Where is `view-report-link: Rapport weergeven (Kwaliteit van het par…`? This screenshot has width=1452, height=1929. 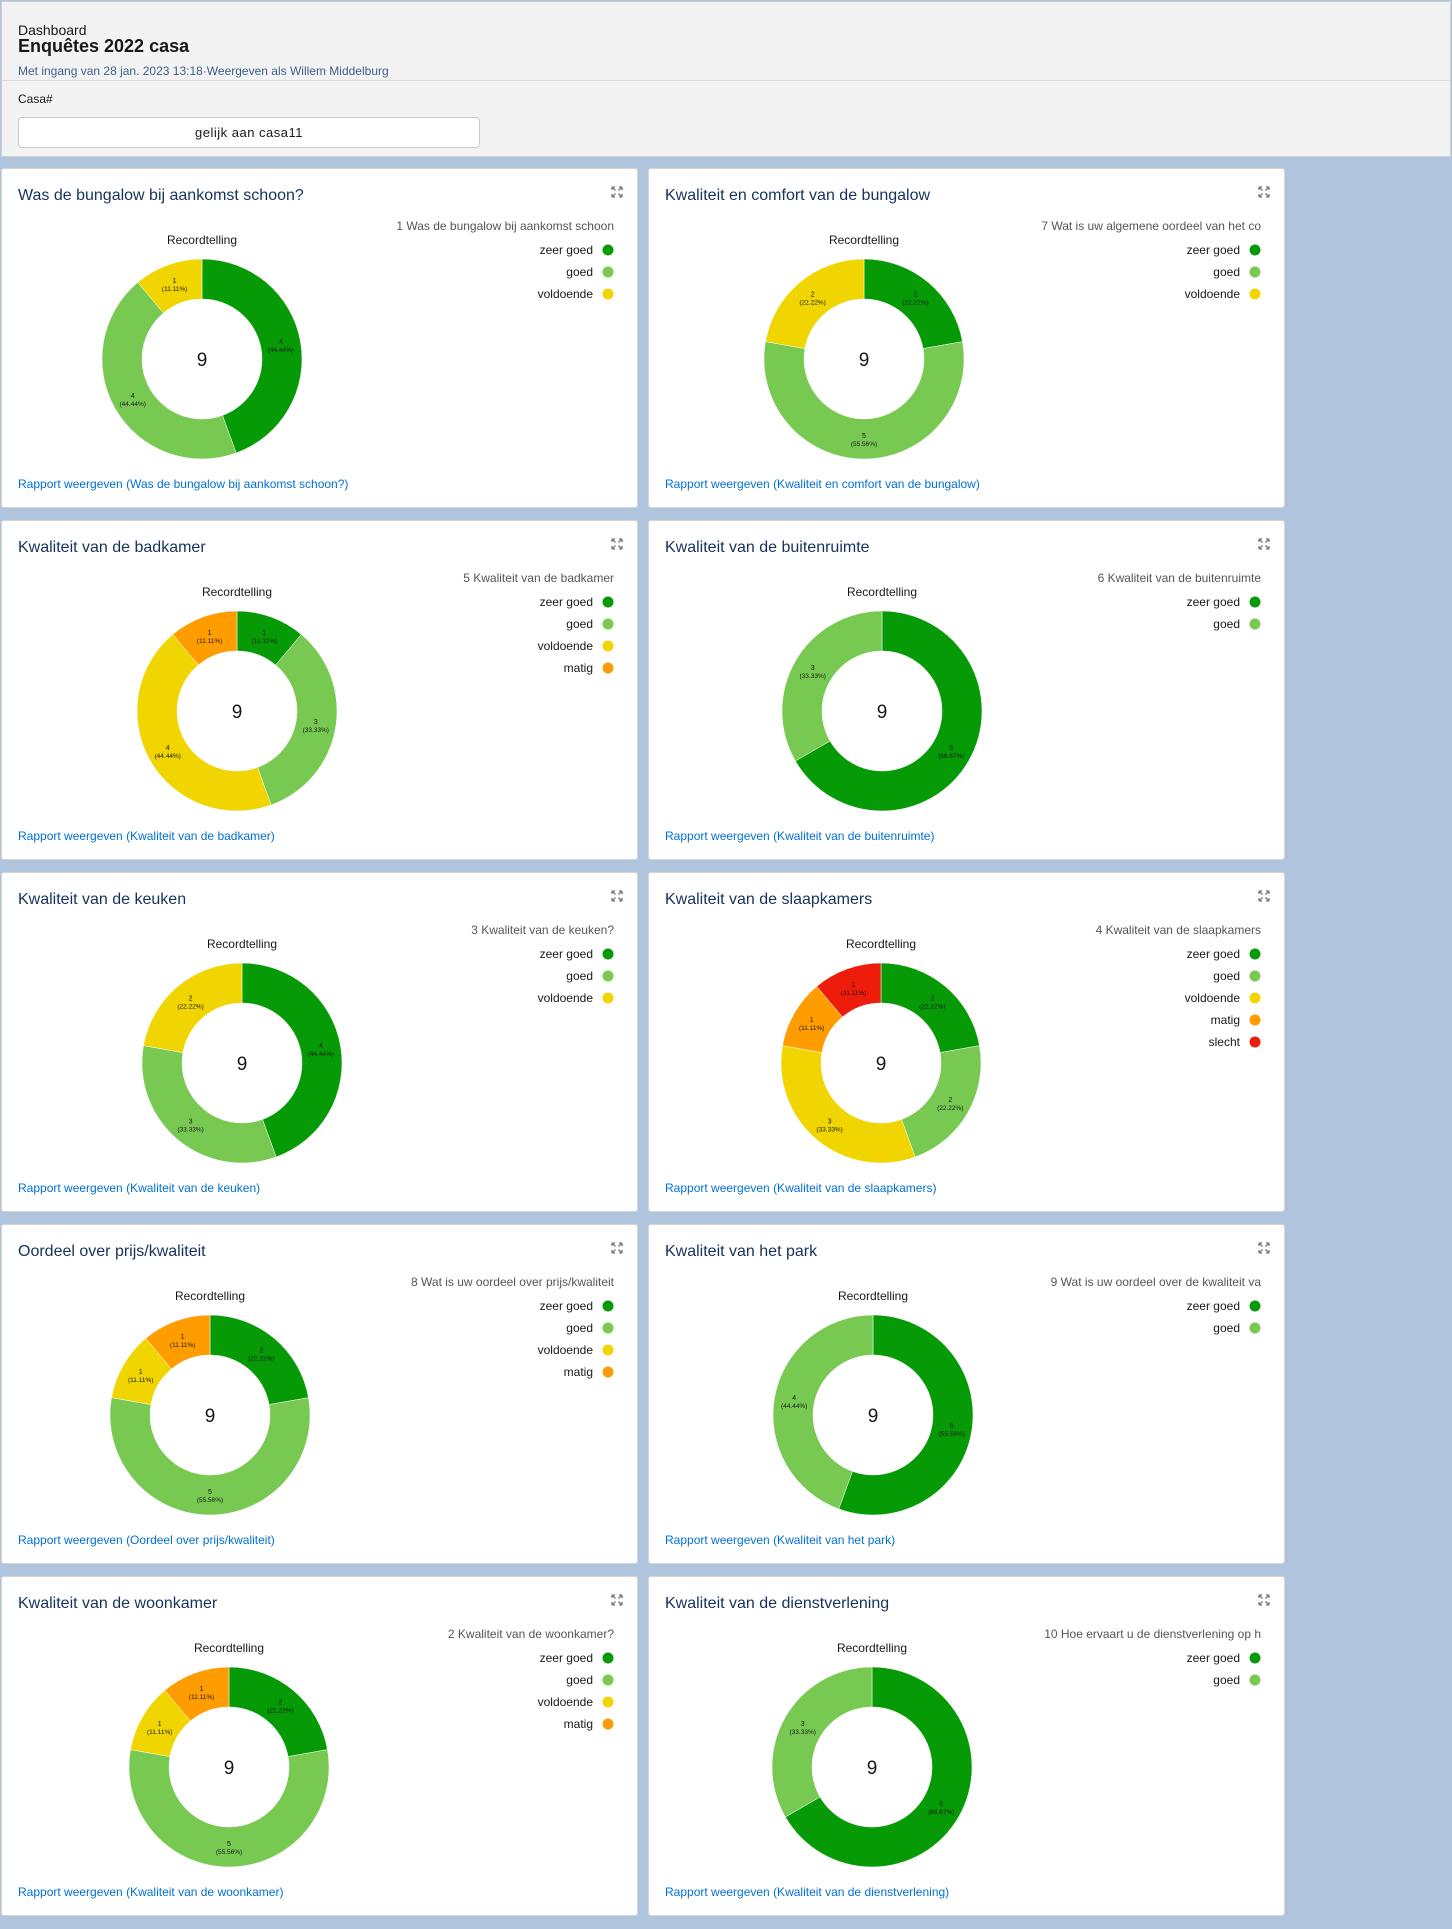 view-report-link: Rapport weergeven (Kwaliteit van het par… is located at coordinates (780, 1540).